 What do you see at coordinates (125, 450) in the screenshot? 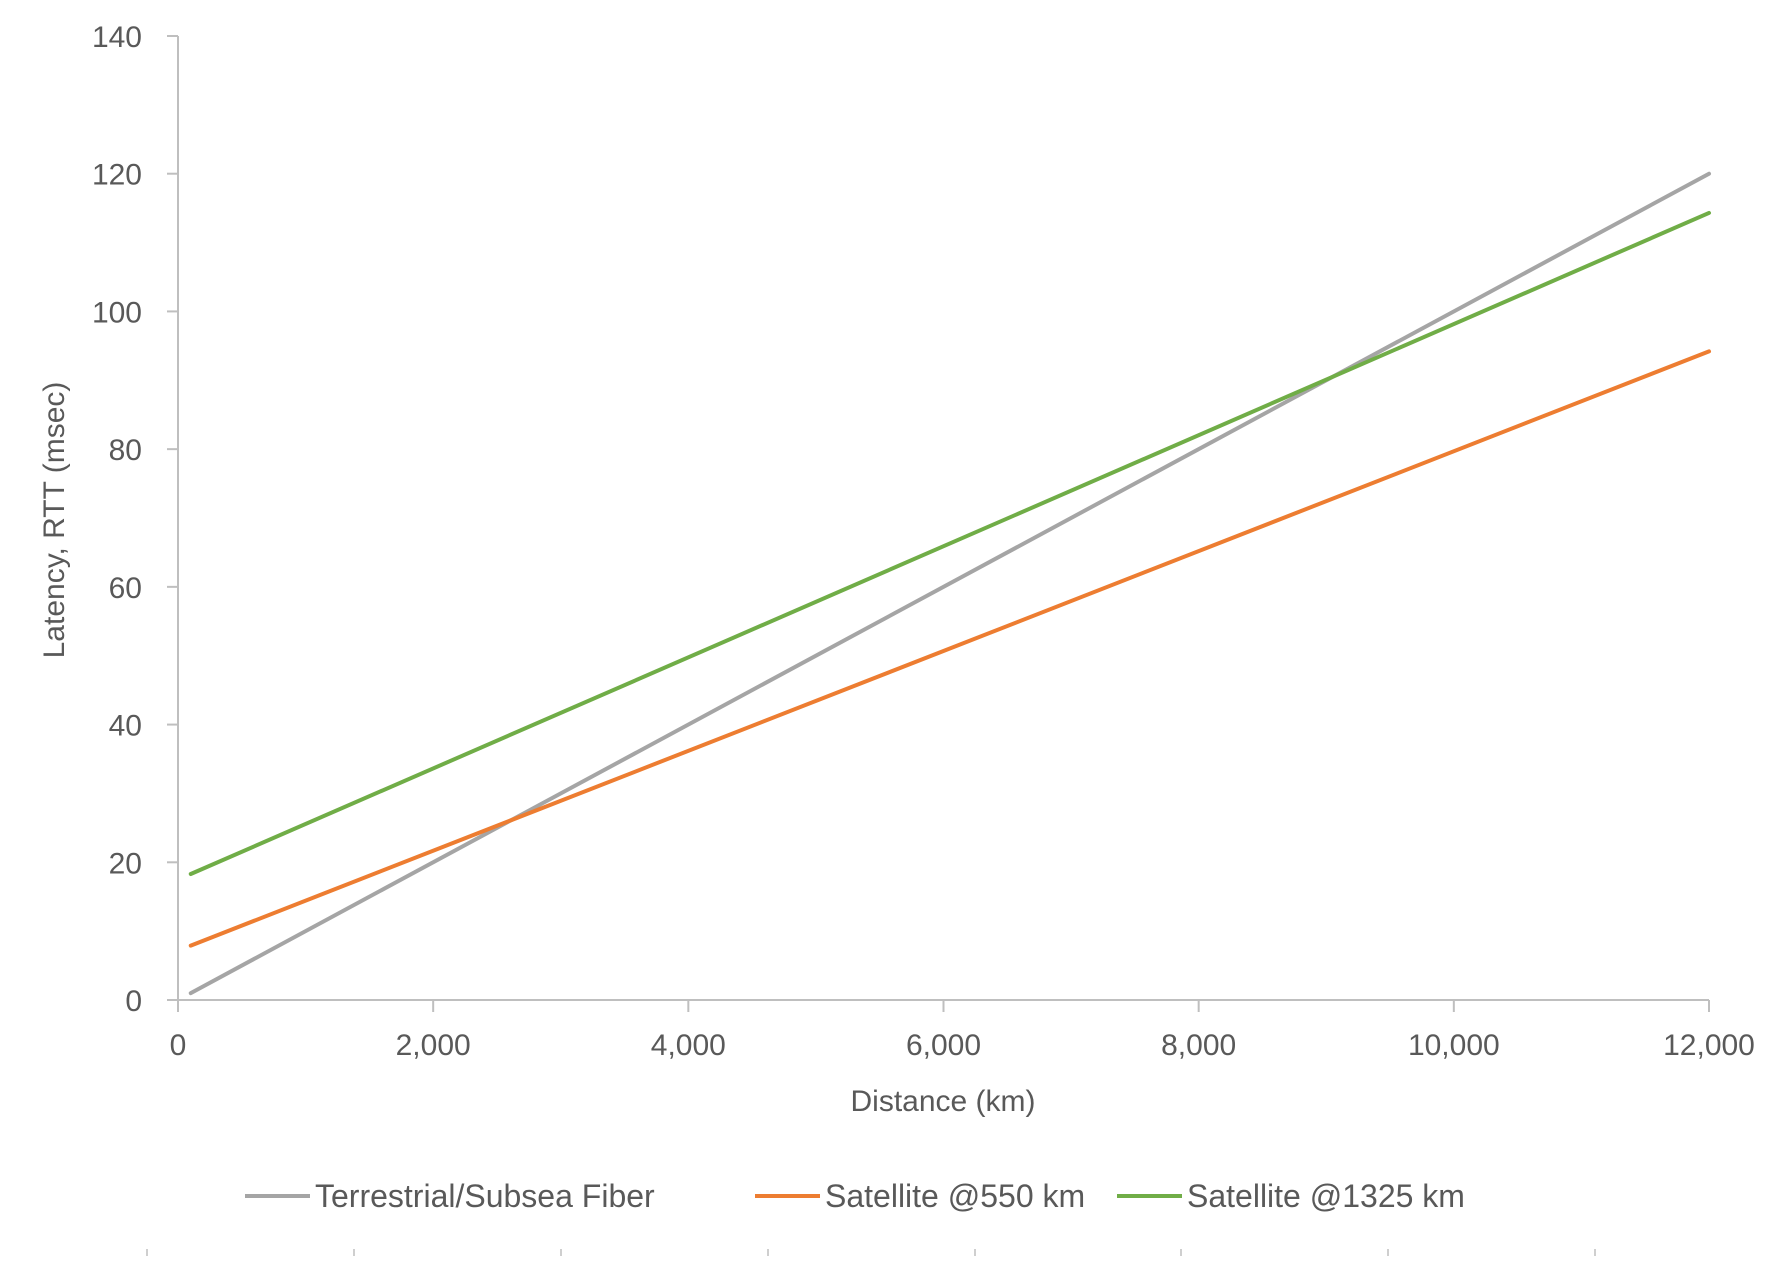
I see `y-tick-label: 80` at bounding box center [125, 450].